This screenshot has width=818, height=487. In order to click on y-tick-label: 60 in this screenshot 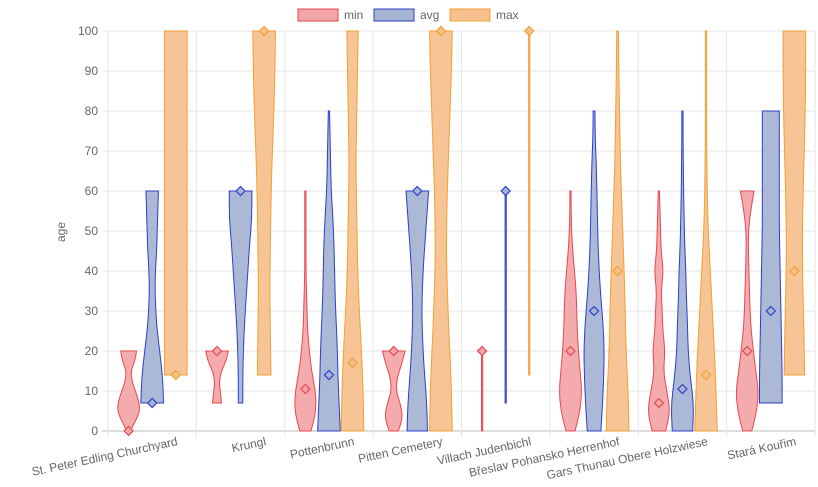, I will do `click(92, 191)`.